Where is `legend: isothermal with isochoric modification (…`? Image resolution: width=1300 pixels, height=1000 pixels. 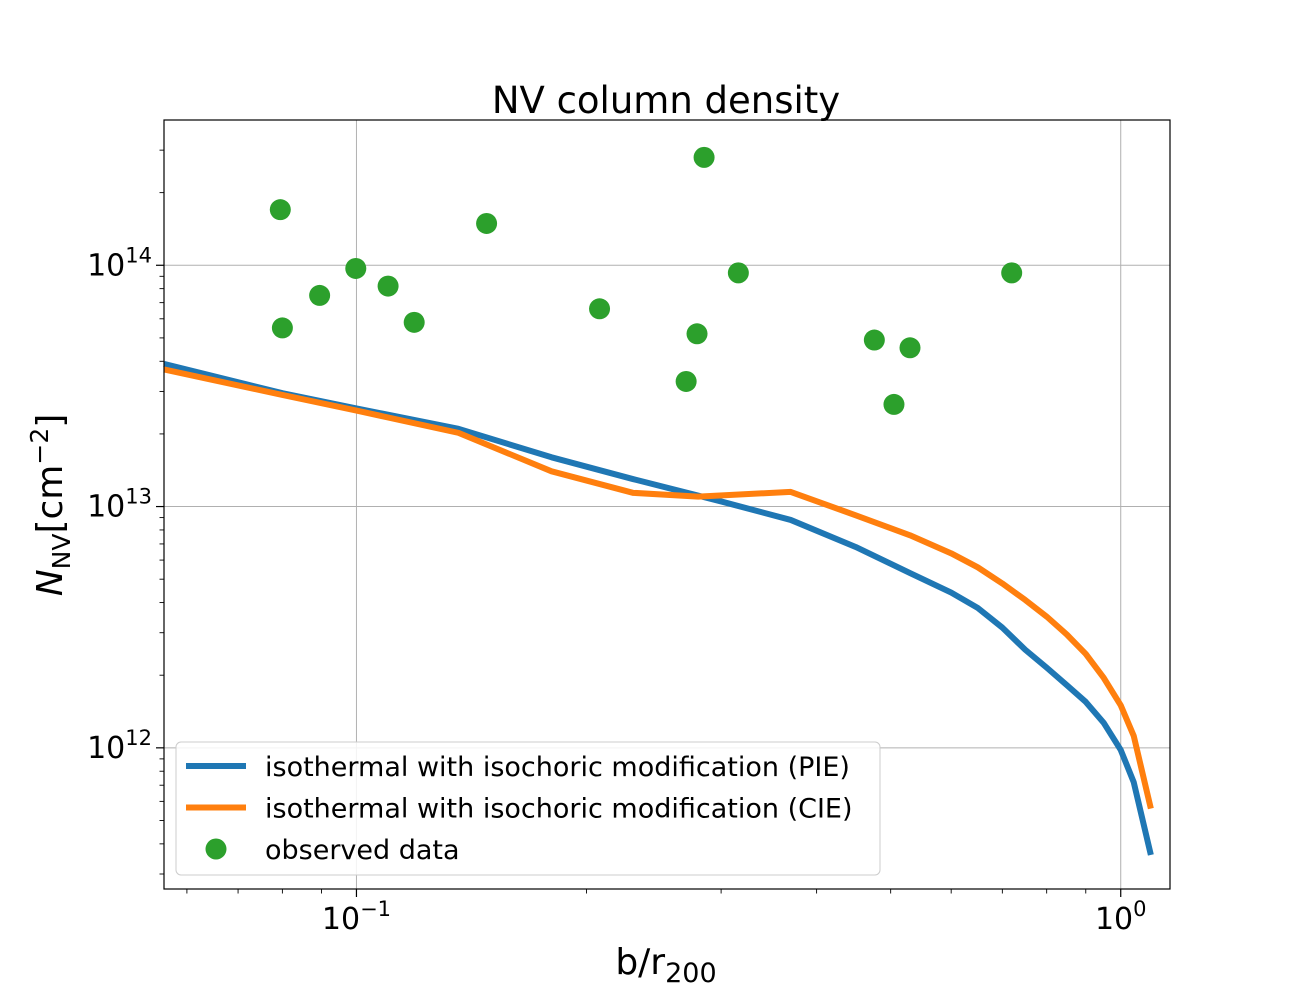
legend: isothermal with isochoric modification (… is located at coordinates (528, 808).